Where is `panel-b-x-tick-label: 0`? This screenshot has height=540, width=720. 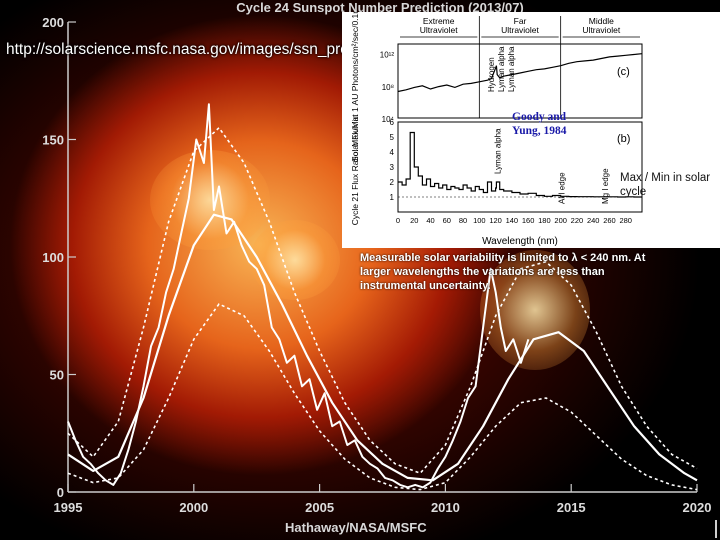 panel-b-x-tick-label: 0 is located at coordinates (398, 220).